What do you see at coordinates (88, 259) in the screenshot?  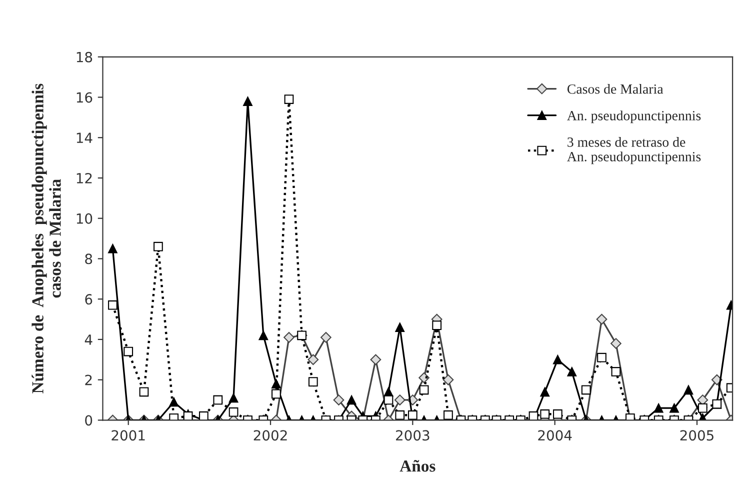 I see `y-tick-label: 8` at bounding box center [88, 259].